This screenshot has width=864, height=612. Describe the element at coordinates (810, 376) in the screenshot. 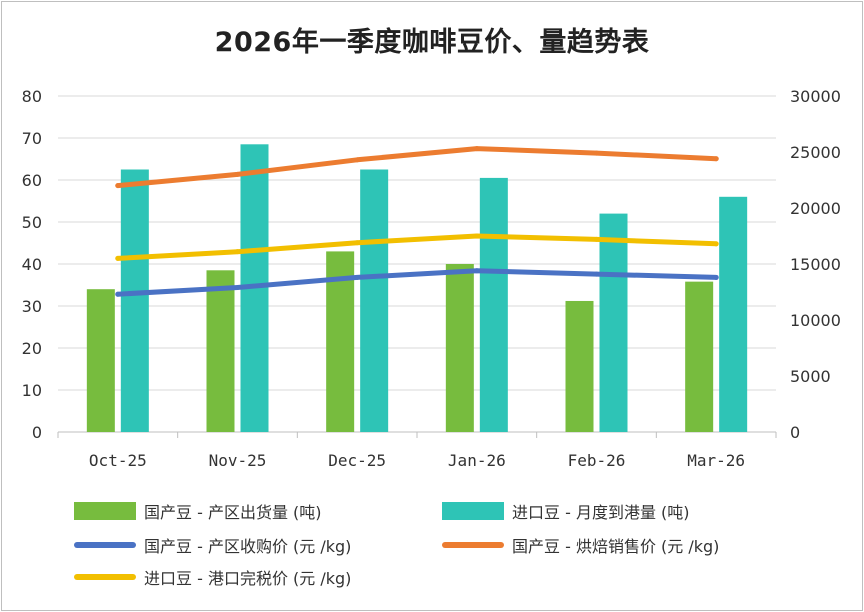

I see `y-right-tick-5000: 5000` at that location.